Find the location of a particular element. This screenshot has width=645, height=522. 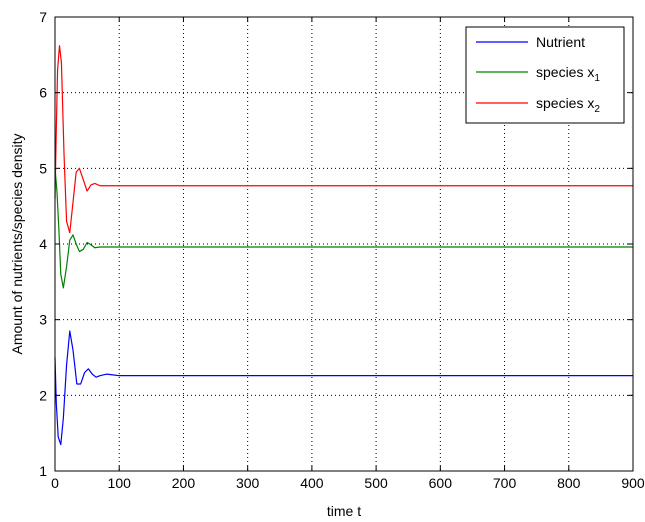

x-tick-label: 800 is located at coordinates (569, 483).